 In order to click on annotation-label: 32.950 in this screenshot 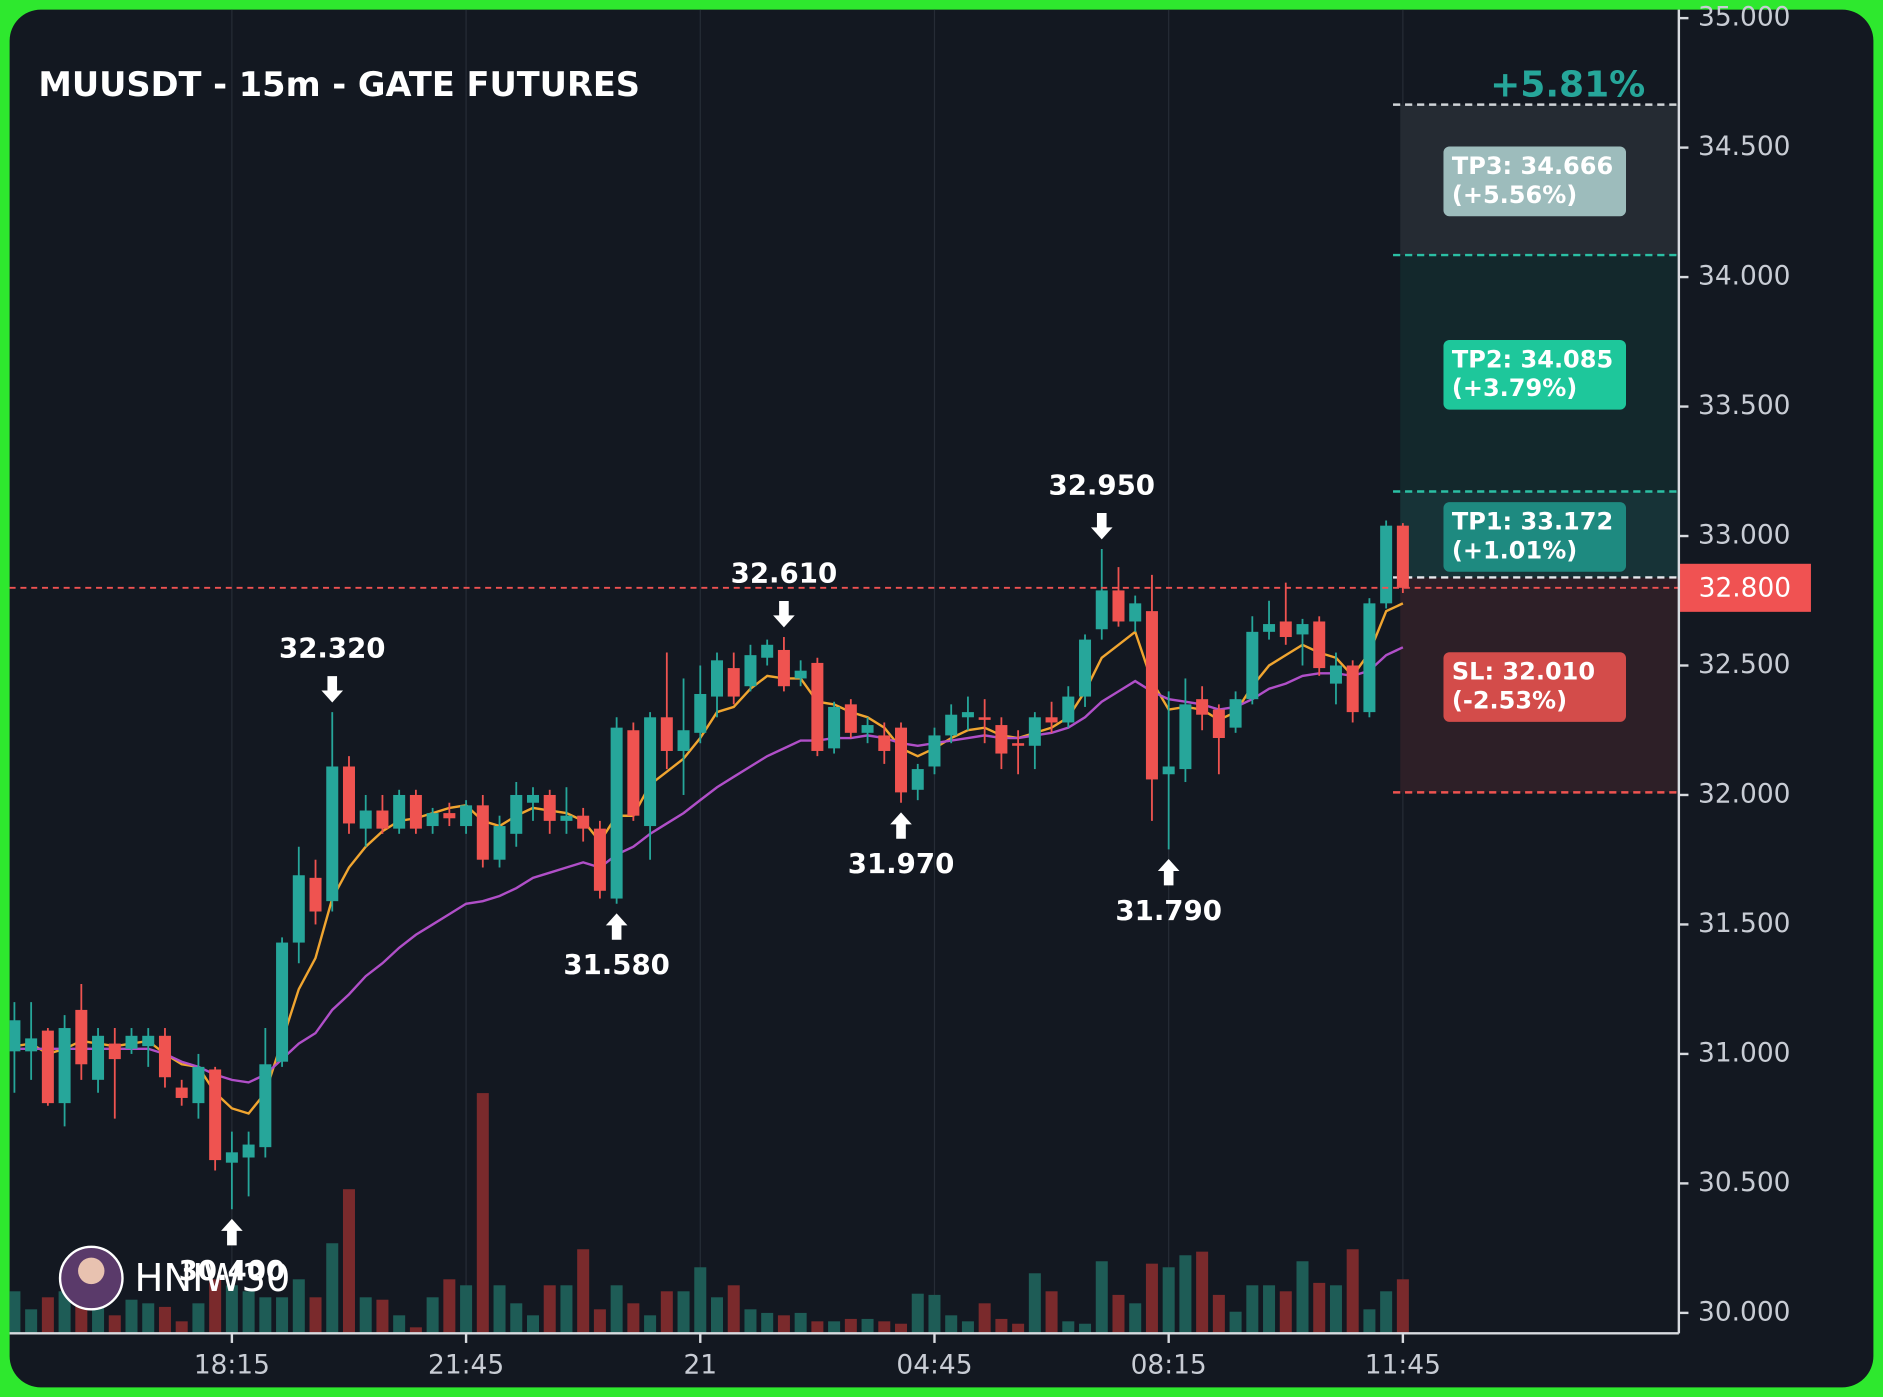, I will do `click(1101, 485)`.